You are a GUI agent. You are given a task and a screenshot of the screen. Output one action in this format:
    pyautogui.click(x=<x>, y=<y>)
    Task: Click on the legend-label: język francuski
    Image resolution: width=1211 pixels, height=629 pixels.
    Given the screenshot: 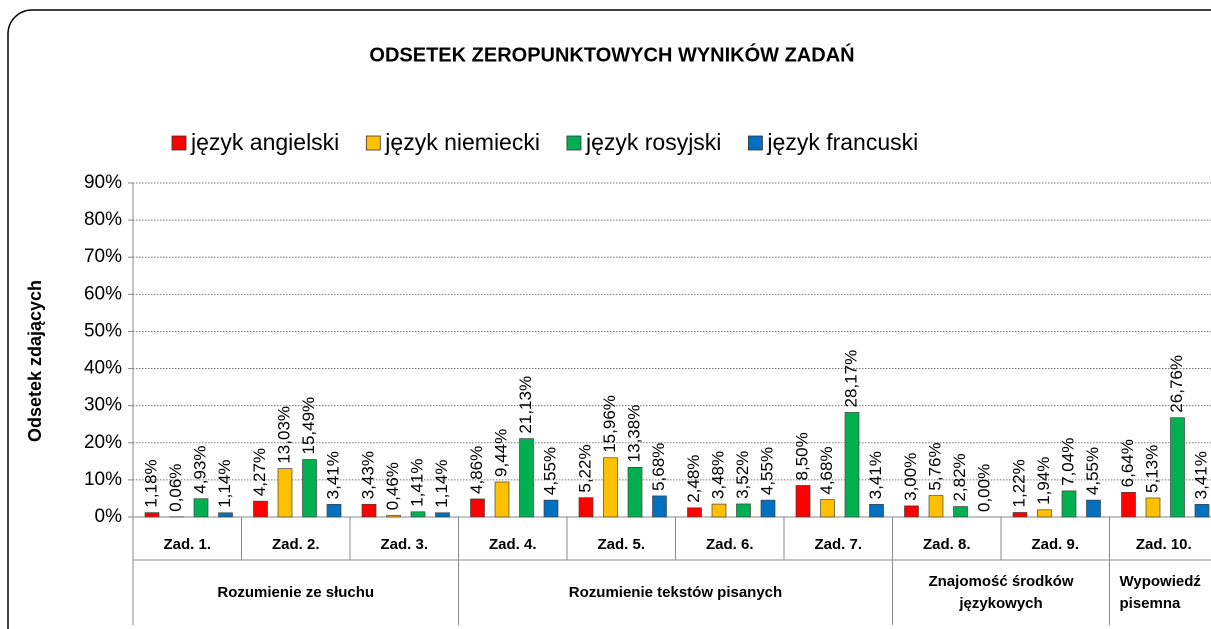 What is the action you would take?
    pyautogui.click(x=842, y=142)
    